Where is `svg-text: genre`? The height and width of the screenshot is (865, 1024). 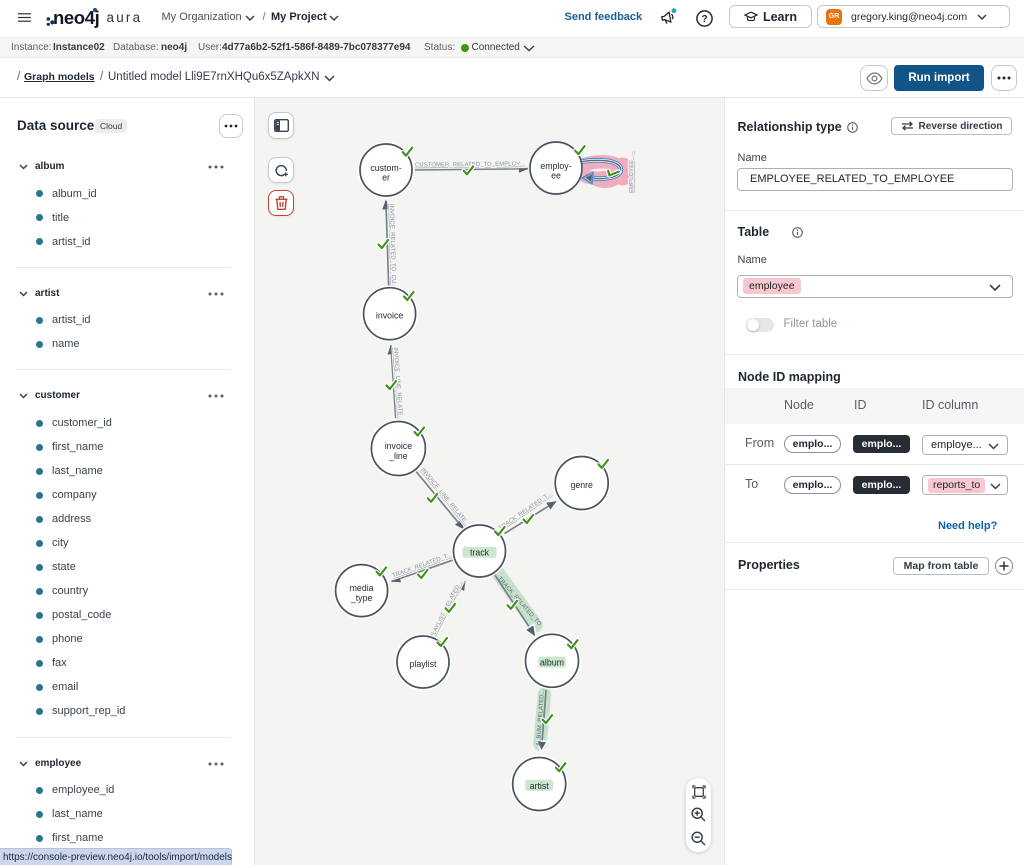 svg-text: genre is located at coordinates (581, 485).